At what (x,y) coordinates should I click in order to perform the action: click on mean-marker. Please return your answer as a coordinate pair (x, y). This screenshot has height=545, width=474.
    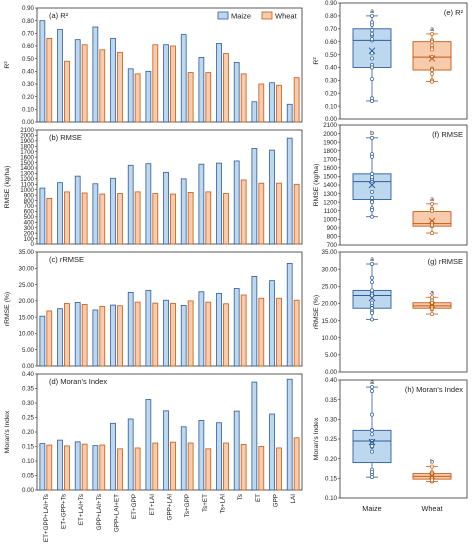
    Looking at the image, I should click on (372, 298).